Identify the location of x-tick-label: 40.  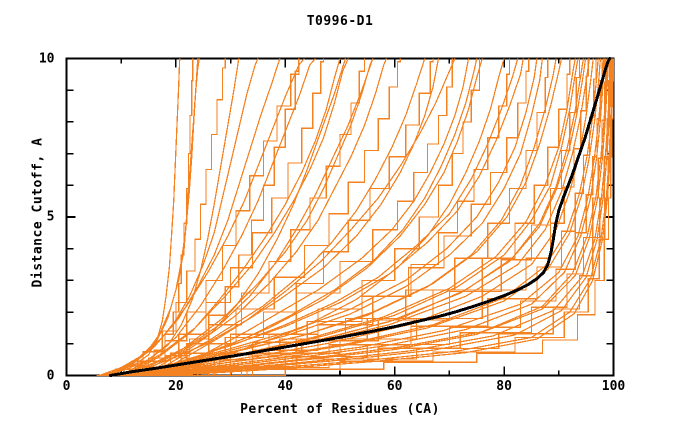
(285, 386).